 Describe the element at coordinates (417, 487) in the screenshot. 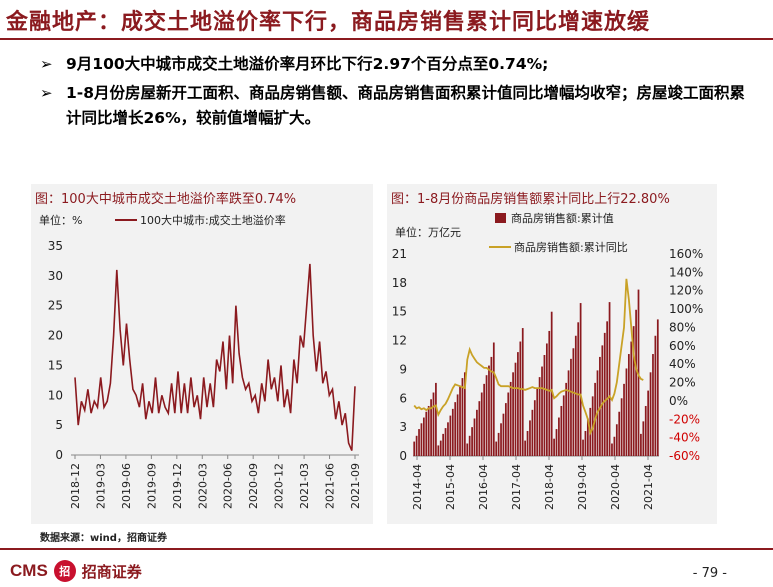

I see `x-tick-label: 2014-04` at that location.